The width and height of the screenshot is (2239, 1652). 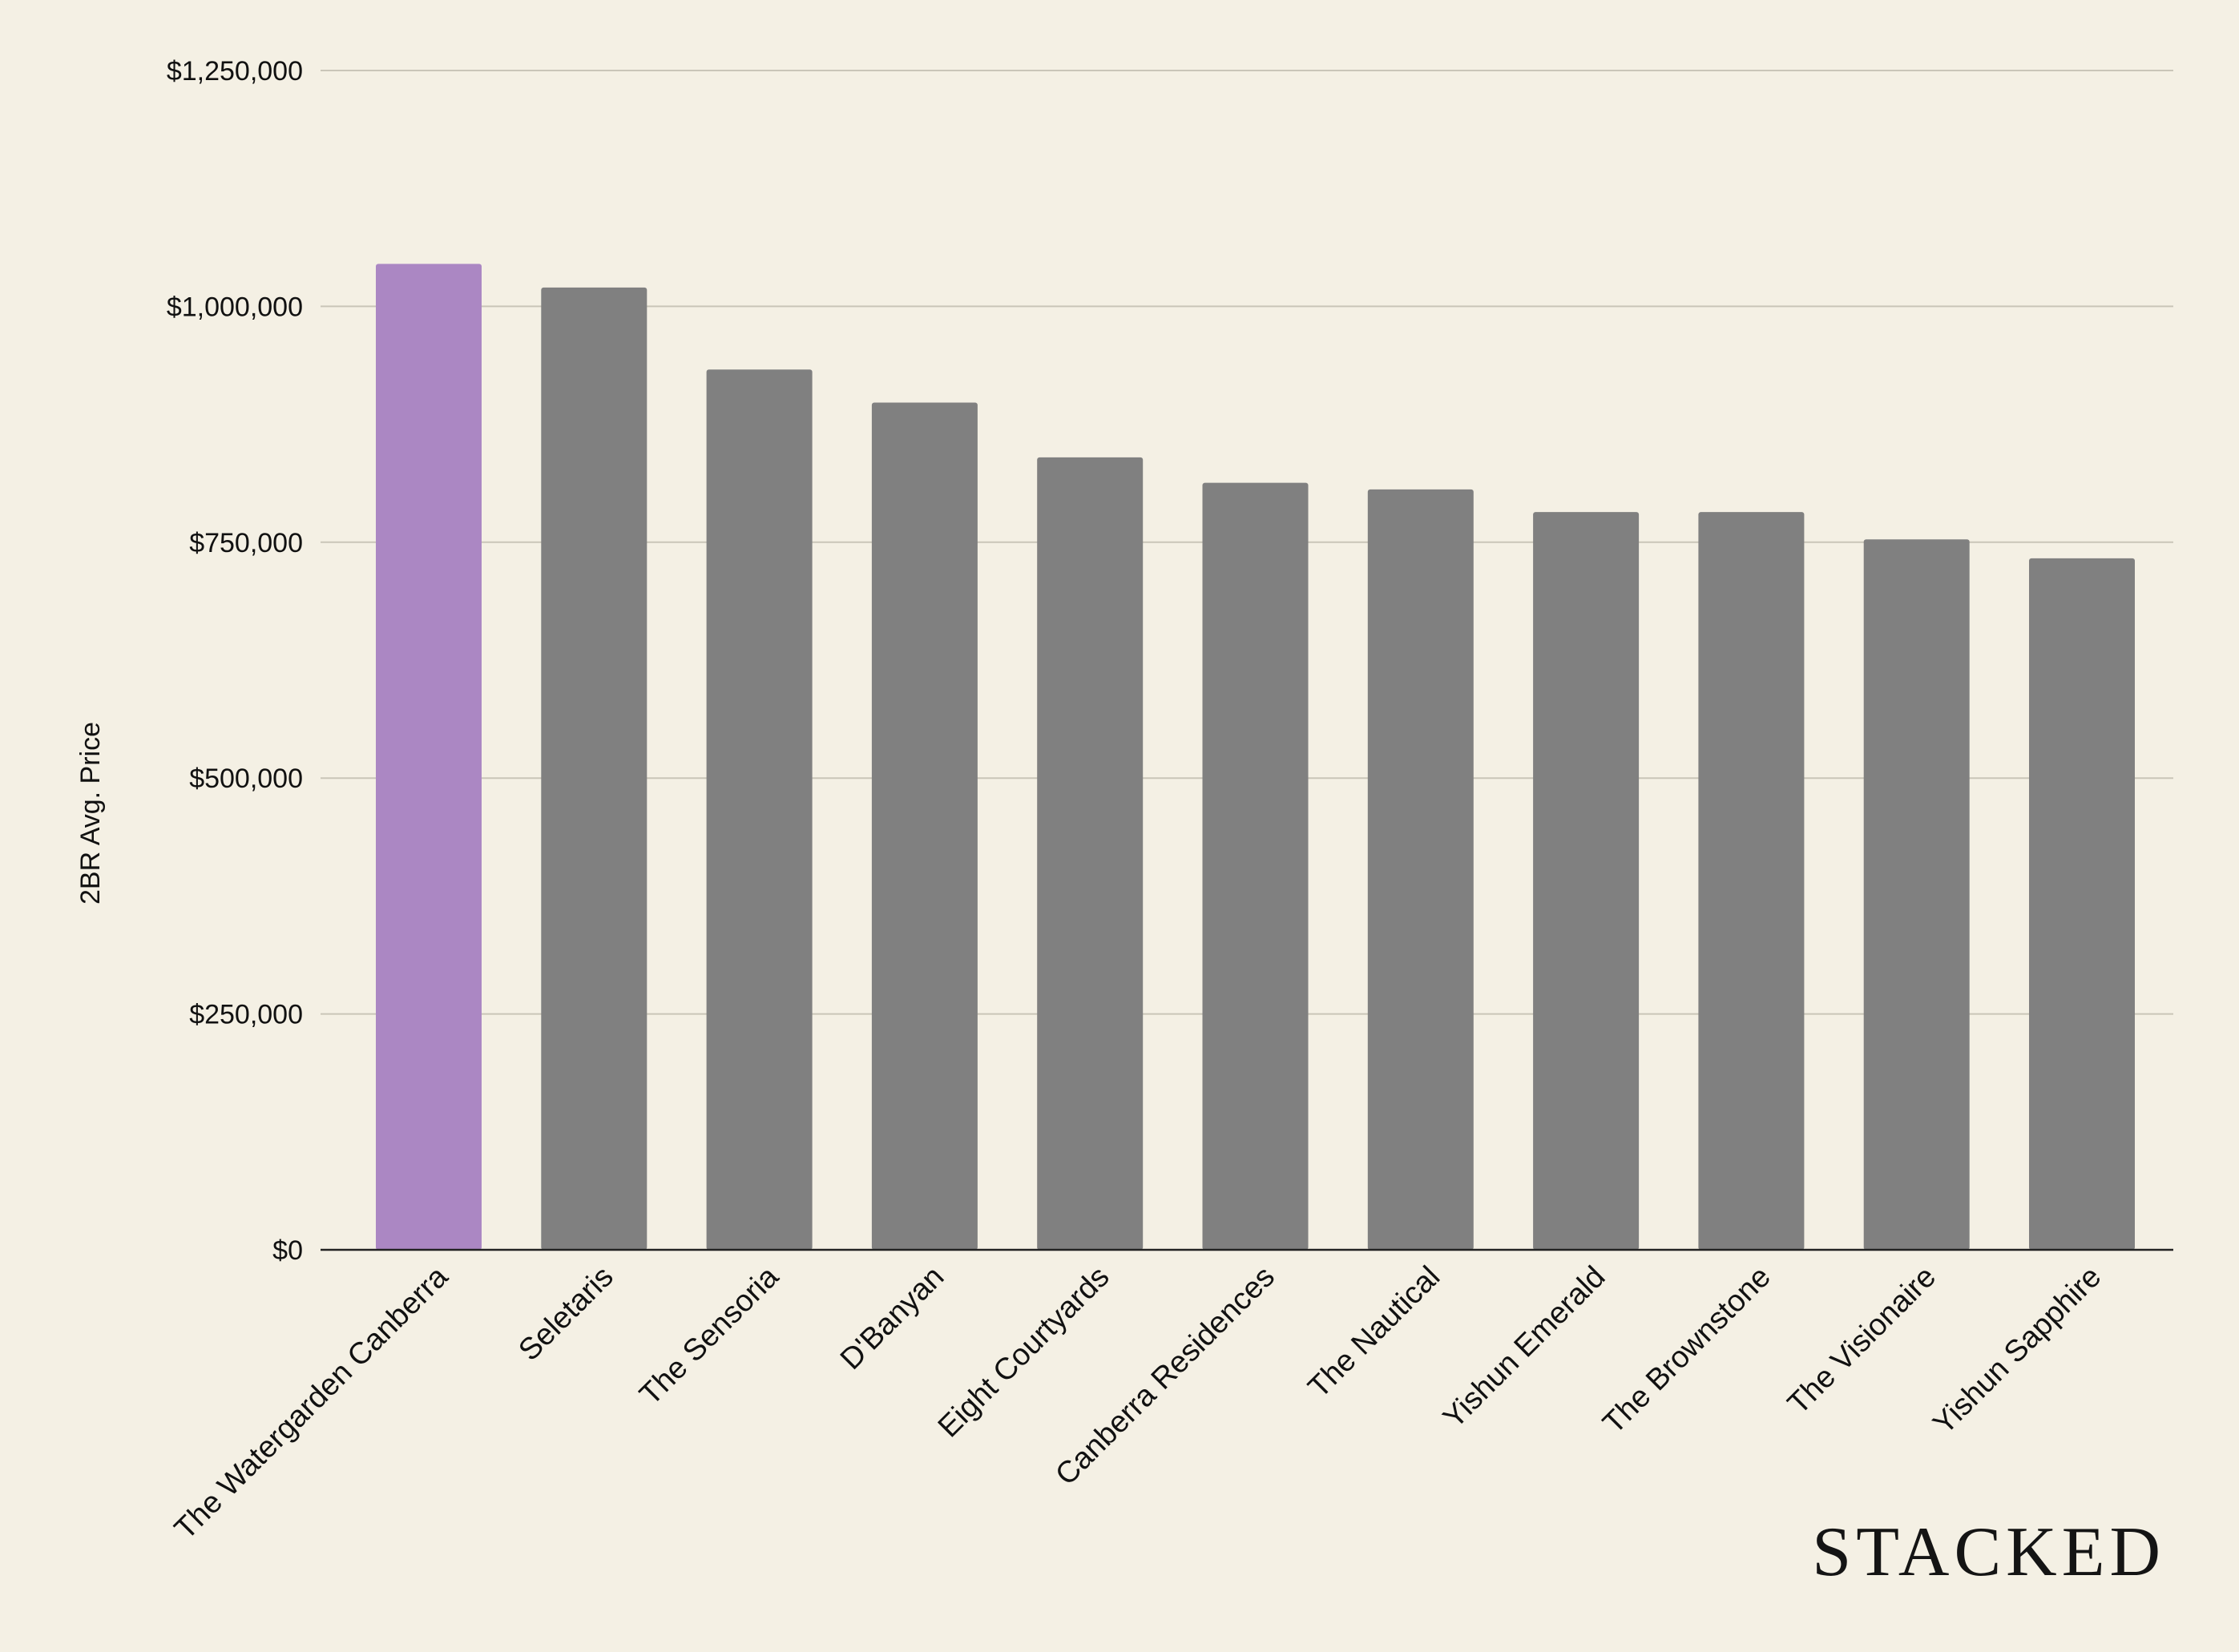 I want to click on x-tick-label: The Watergarden Canberra, so click(x=311, y=1402).